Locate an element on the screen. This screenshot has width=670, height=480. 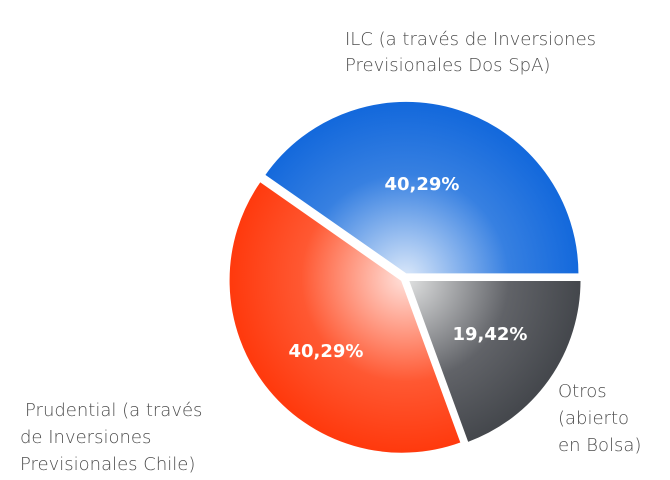
slice-category-label: Otros is located at coordinates (582, 391).